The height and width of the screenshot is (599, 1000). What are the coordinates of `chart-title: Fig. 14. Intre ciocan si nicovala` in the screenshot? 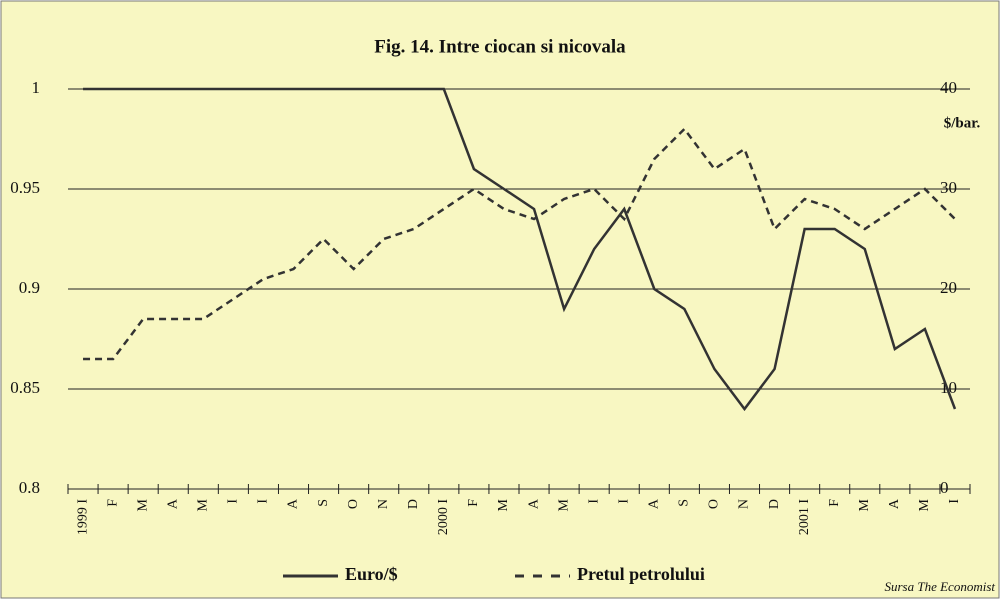 It's located at (500, 46).